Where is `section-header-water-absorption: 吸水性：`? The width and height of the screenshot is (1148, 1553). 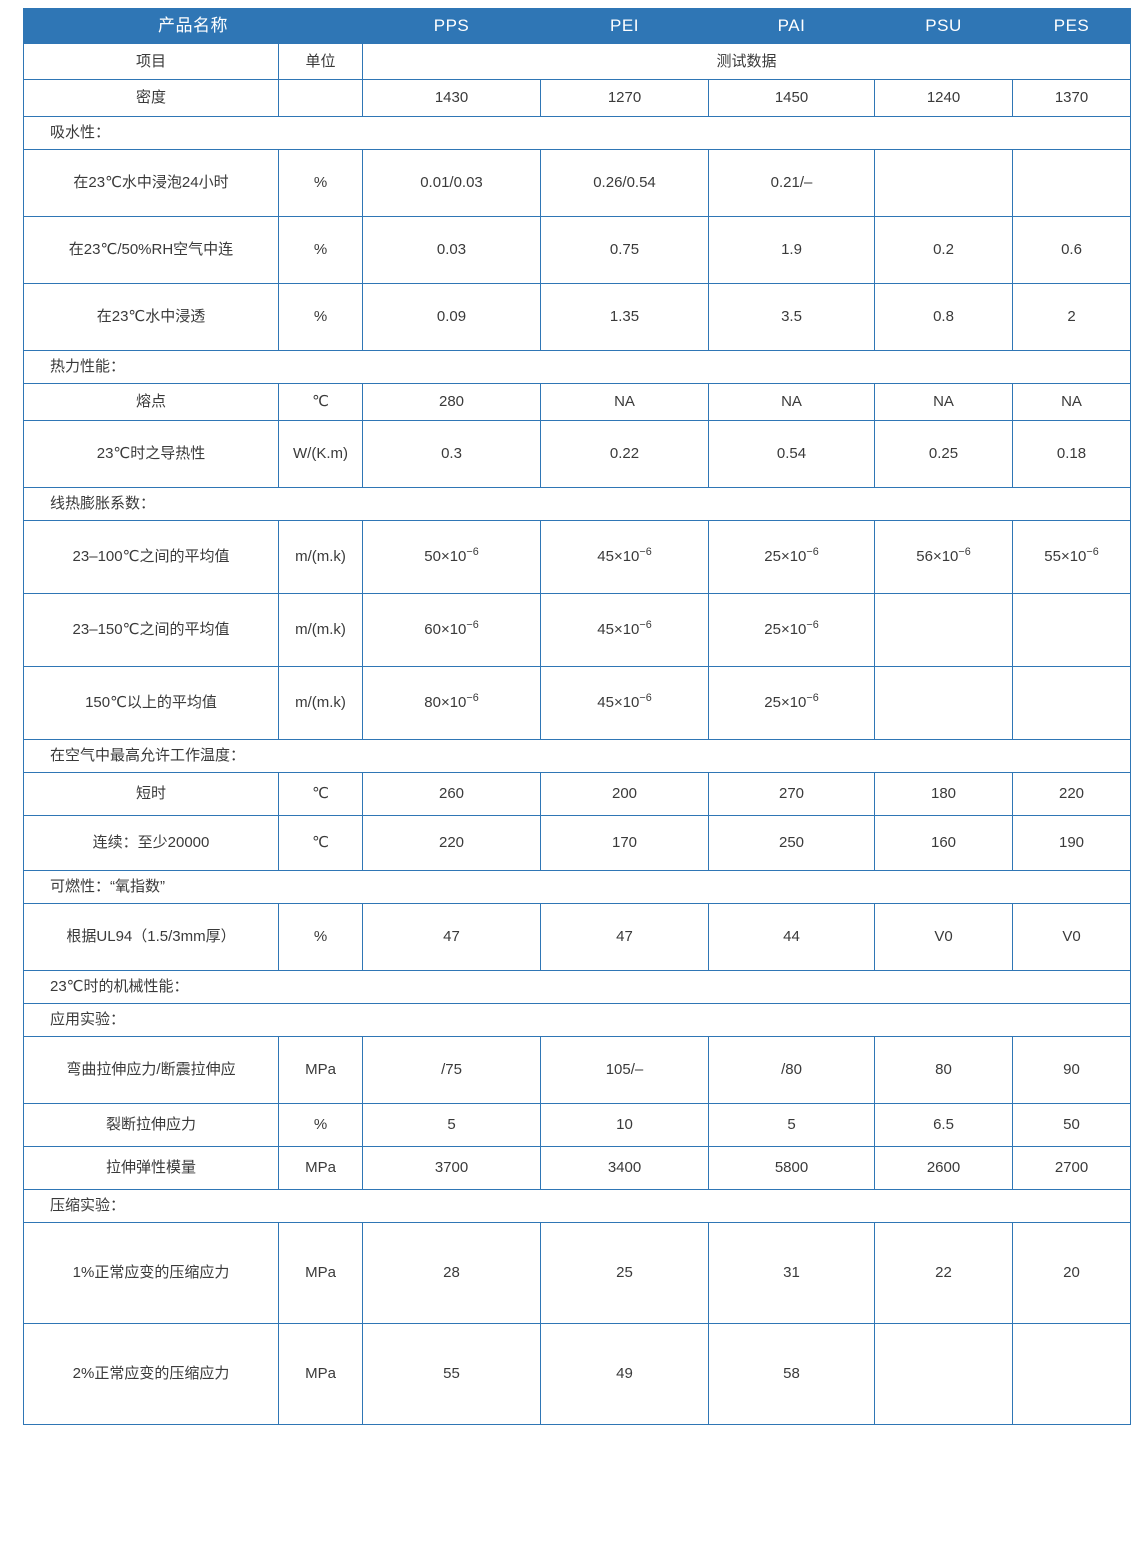 section-header-water-absorption: 吸水性： is located at coordinates (577, 133).